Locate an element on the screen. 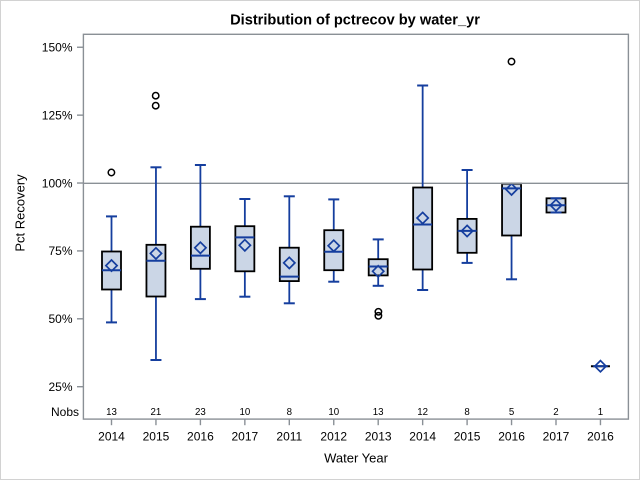  svg-text: 125% is located at coordinates (57, 115).